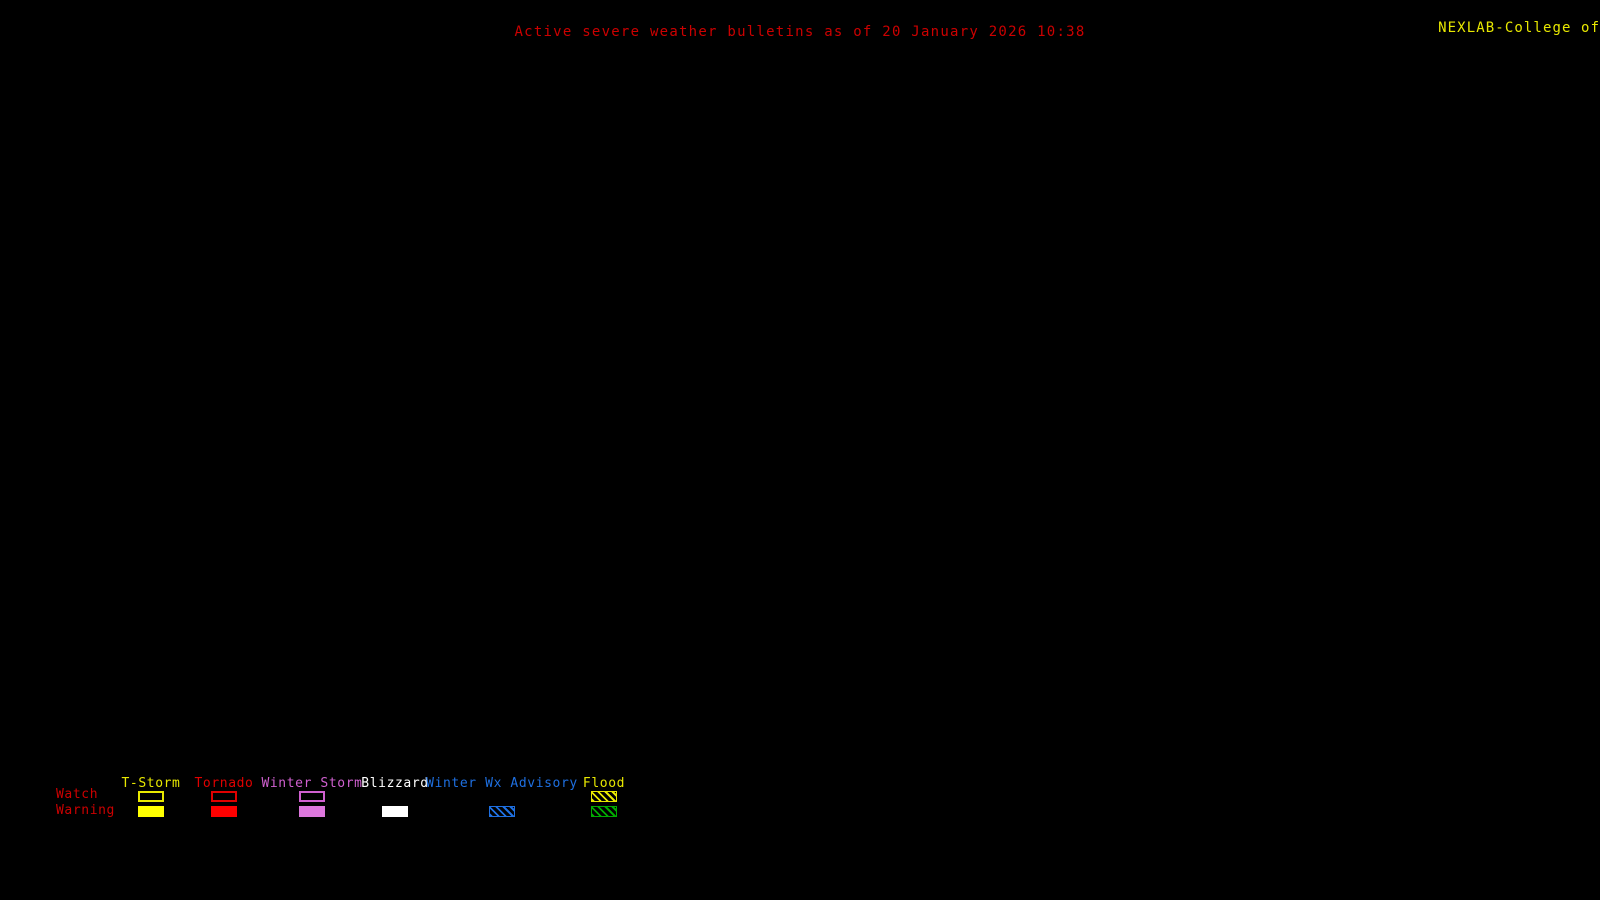 This screenshot has height=900, width=1600. I want to click on brand-text: NEXLAB-College of DuPage ◨, so click(1519, 28).